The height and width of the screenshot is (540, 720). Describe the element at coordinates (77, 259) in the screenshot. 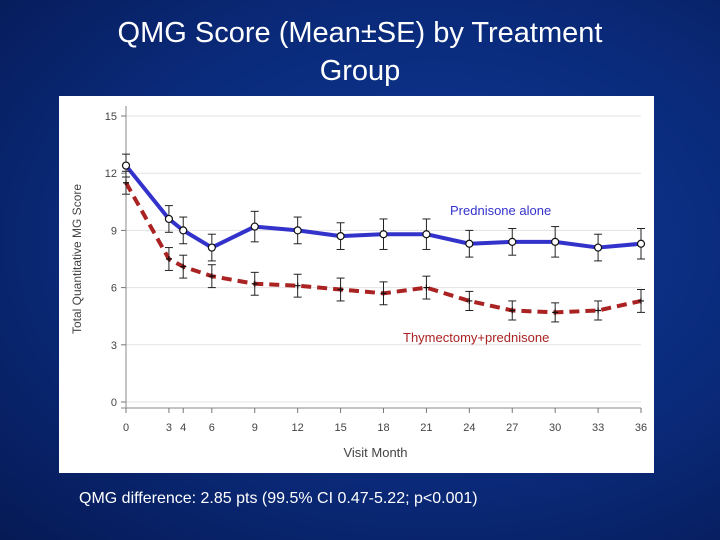

I see `y-axis-label: Total Quantitative MG Score` at that location.